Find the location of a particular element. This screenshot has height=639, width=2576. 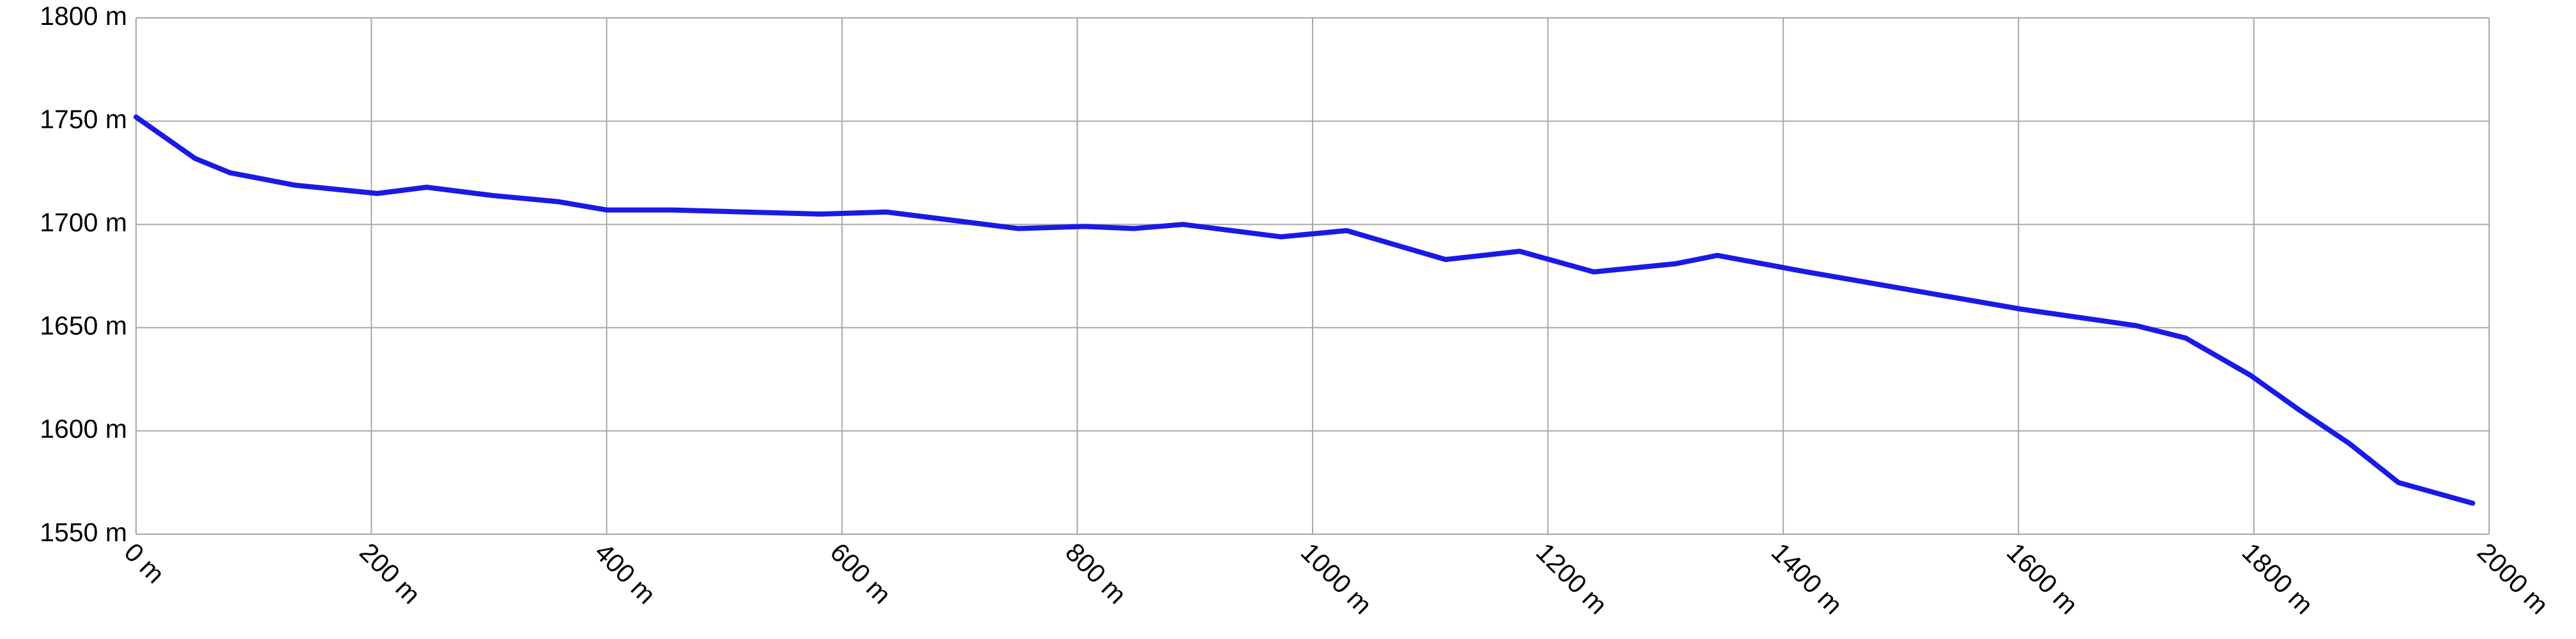

x-tick-label: 200 m is located at coordinates (390, 573).